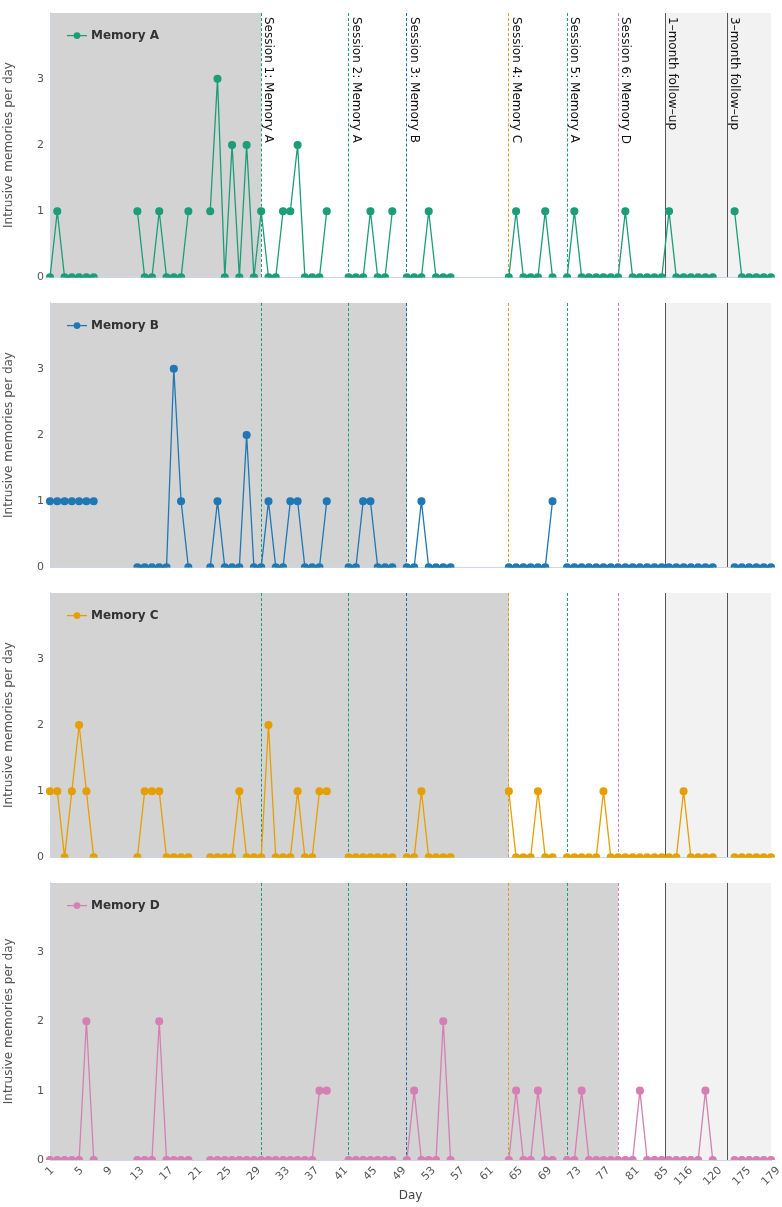 This screenshot has height=1207, width=782. What do you see at coordinates (486, 1173) in the screenshot?
I see `x-tick-label: 61` at bounding box center [486, 1173].